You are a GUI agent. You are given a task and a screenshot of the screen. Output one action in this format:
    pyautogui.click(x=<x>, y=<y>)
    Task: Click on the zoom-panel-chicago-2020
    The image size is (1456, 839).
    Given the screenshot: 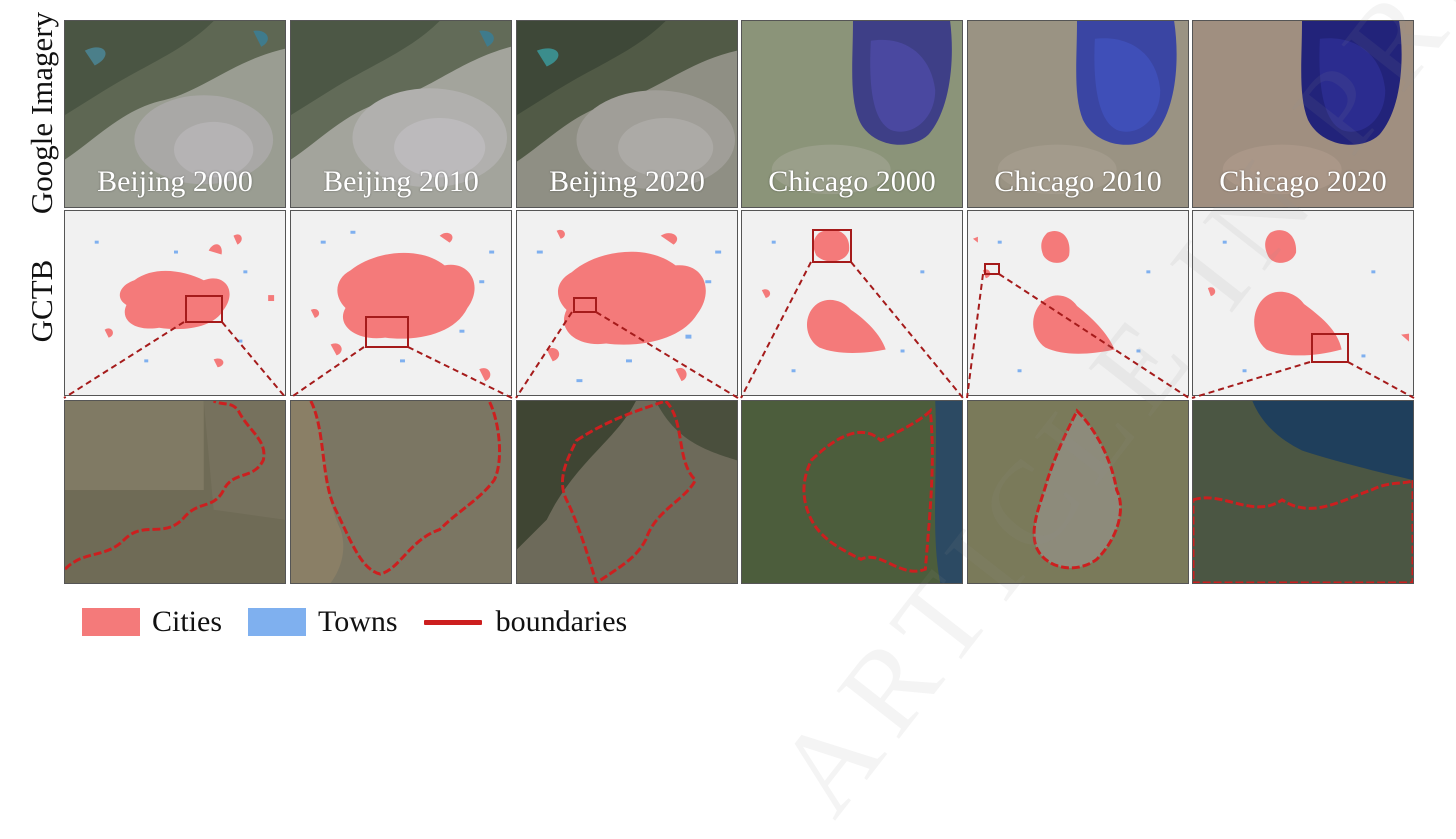 What is the action you would take?
    pyautogui.click(x=1303, y=492)
    